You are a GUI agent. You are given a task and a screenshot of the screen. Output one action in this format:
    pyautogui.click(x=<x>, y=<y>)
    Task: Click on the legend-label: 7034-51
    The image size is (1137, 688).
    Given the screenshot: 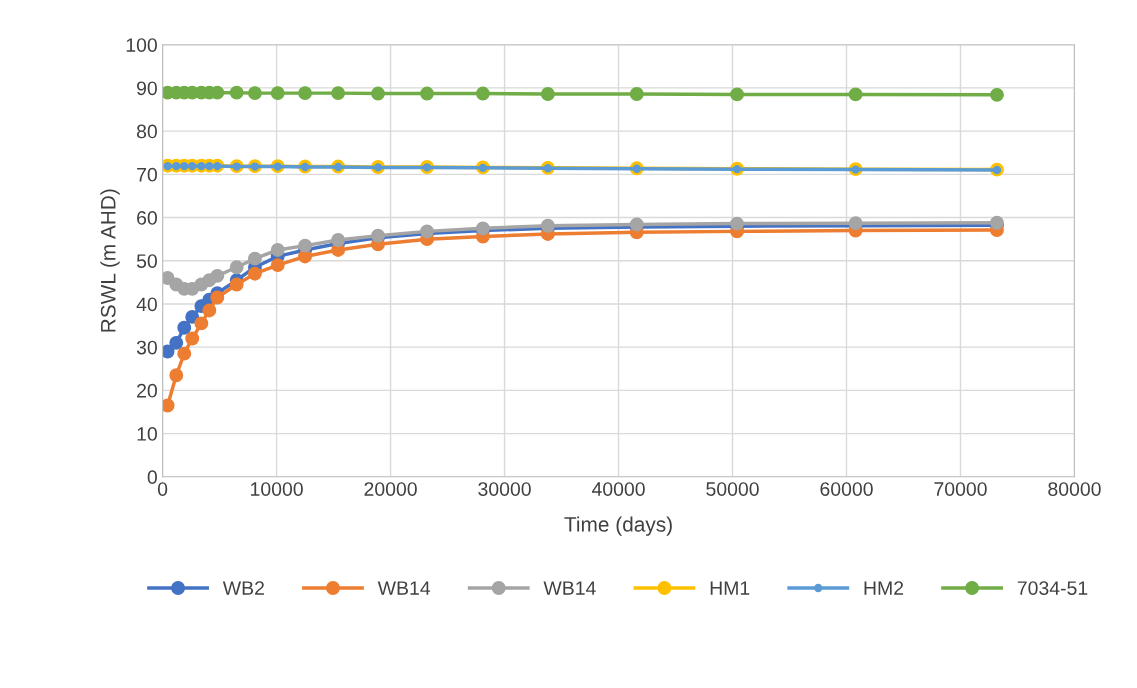 What is the action you would take?
    pyautogui.click(x=1052, y=588)
    